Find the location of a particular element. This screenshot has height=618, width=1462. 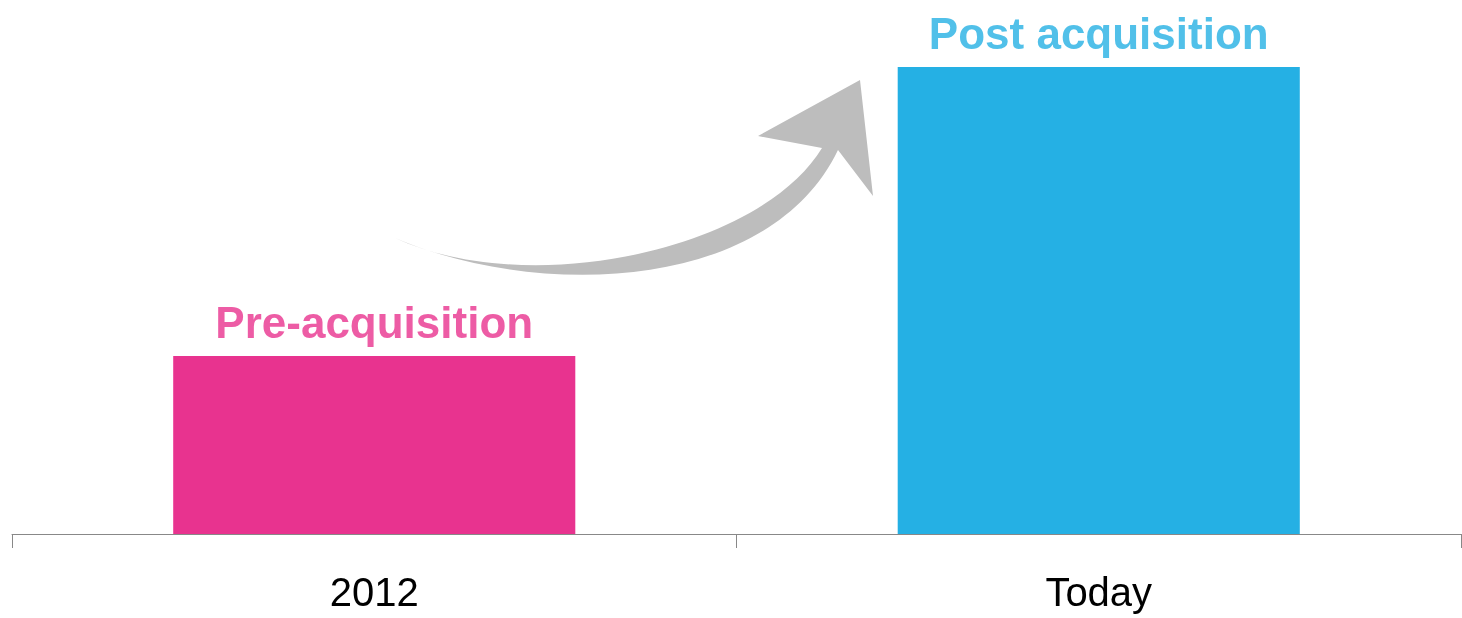

annotation: Post acquisition is located at coordinates (1098, 33).